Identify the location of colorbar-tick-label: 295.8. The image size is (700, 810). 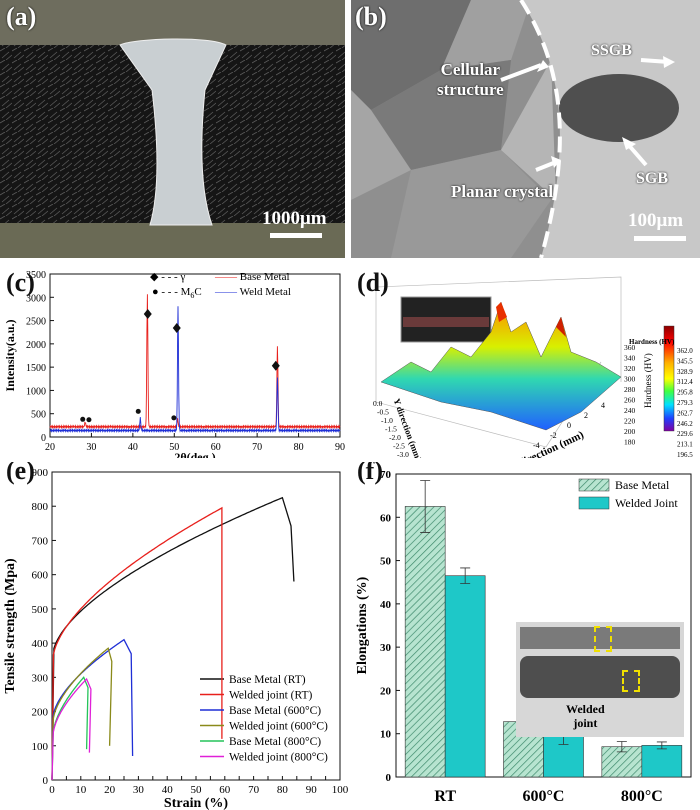
(685, 393).